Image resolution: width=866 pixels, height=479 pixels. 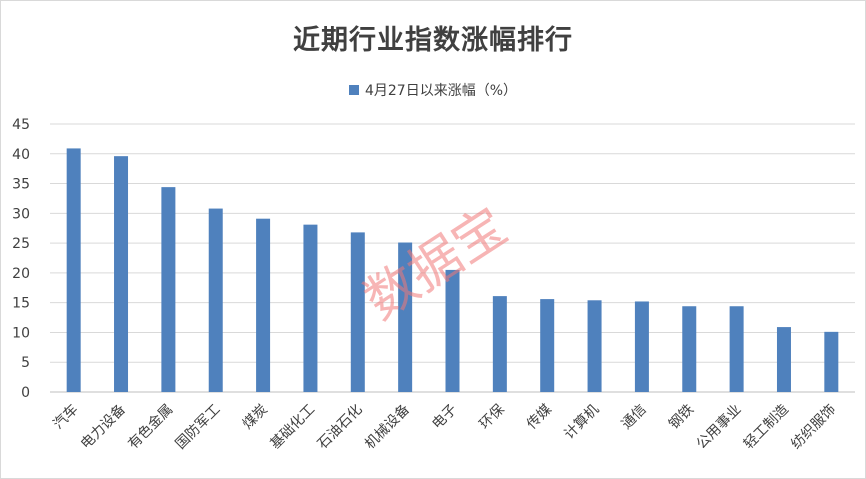 I want to click on y-tick-label: 40, so click(x=21, y=155).